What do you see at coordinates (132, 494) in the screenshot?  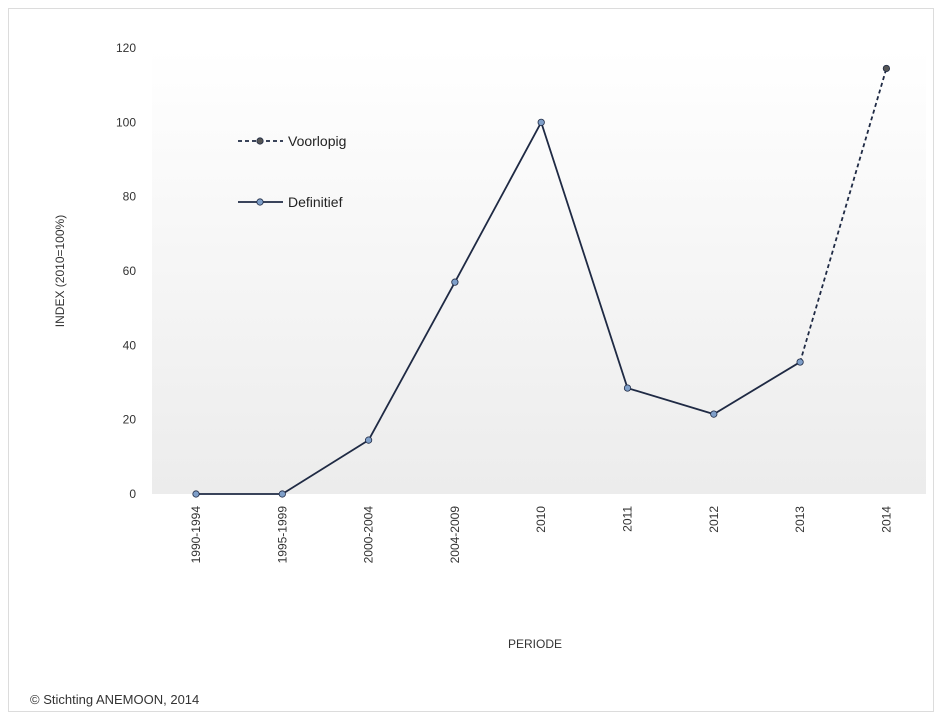 I see `y-tick-label: 0` at bounding box center [132, 494].